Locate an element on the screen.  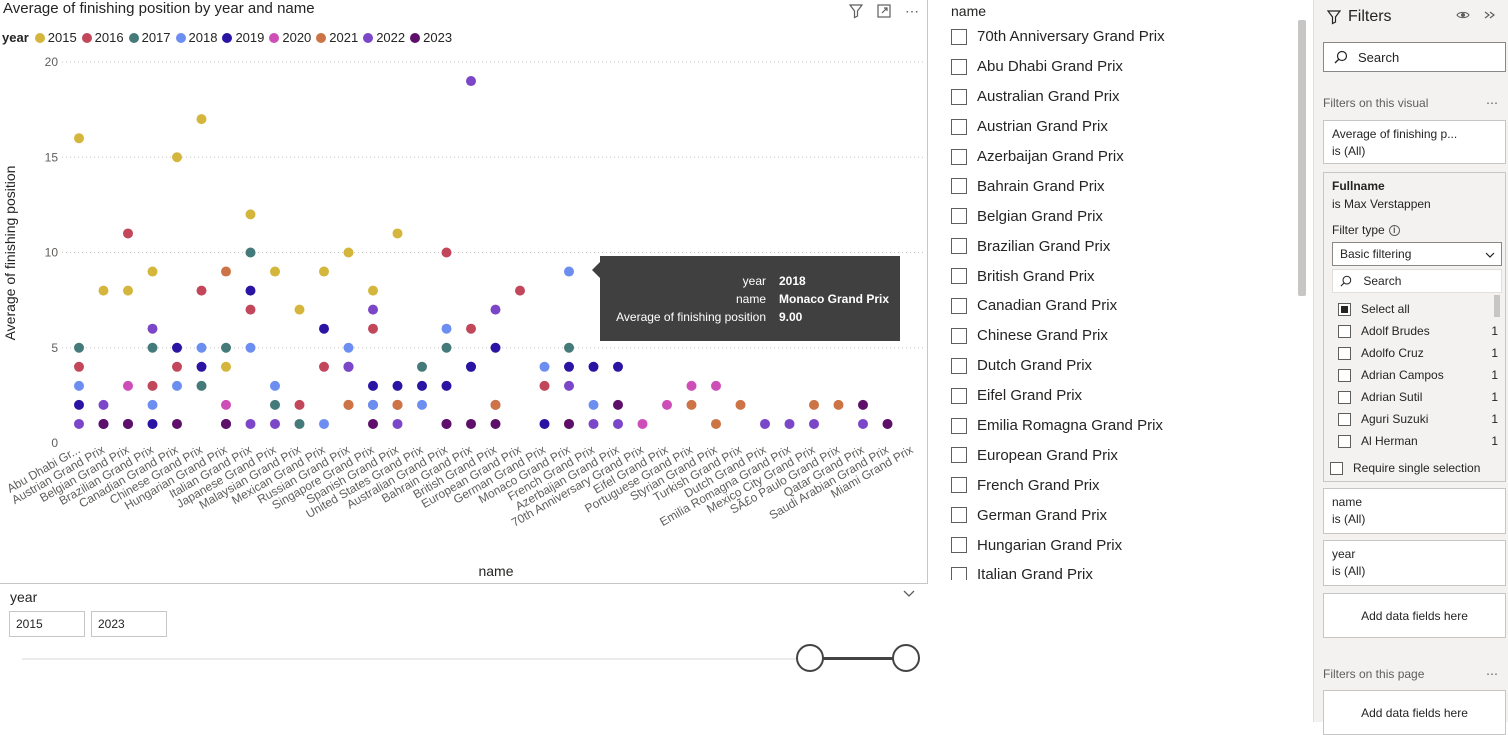
legend-item: 2019 is located at coordinates (243, 37).